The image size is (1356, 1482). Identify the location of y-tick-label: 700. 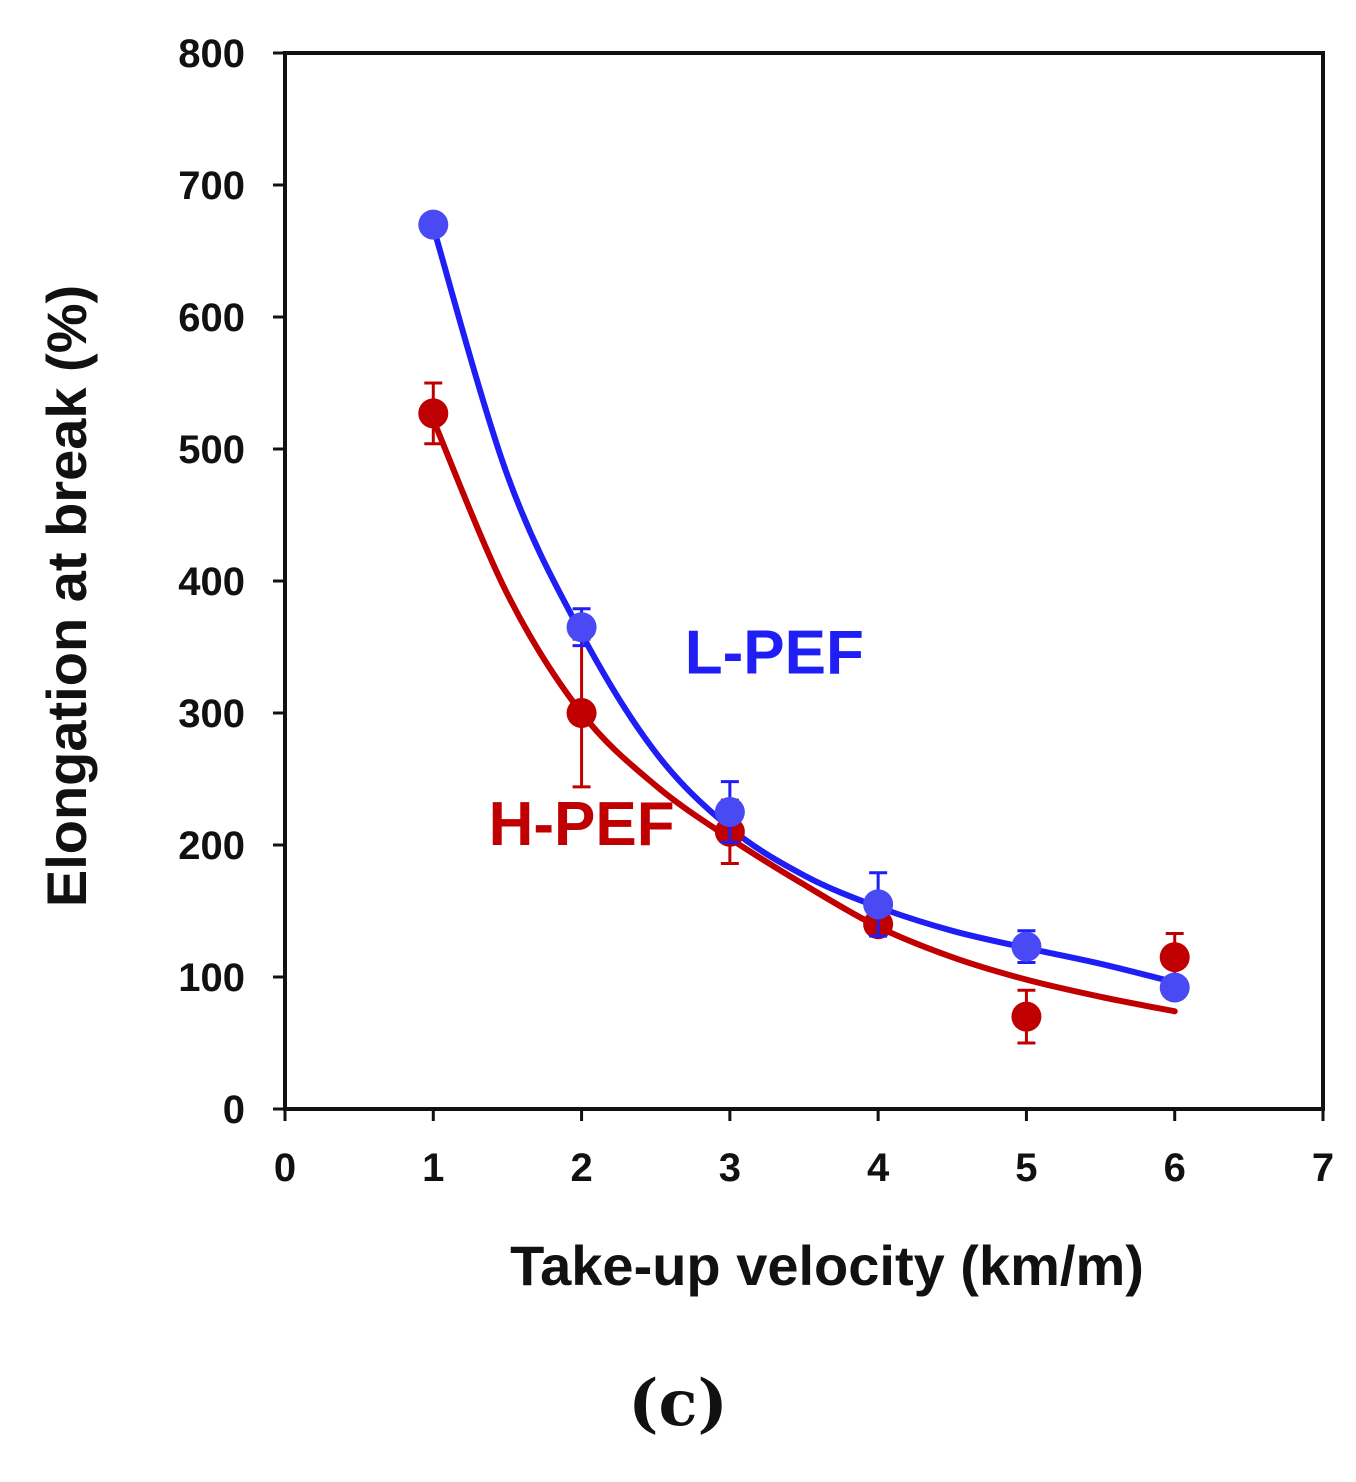
(211, 186).